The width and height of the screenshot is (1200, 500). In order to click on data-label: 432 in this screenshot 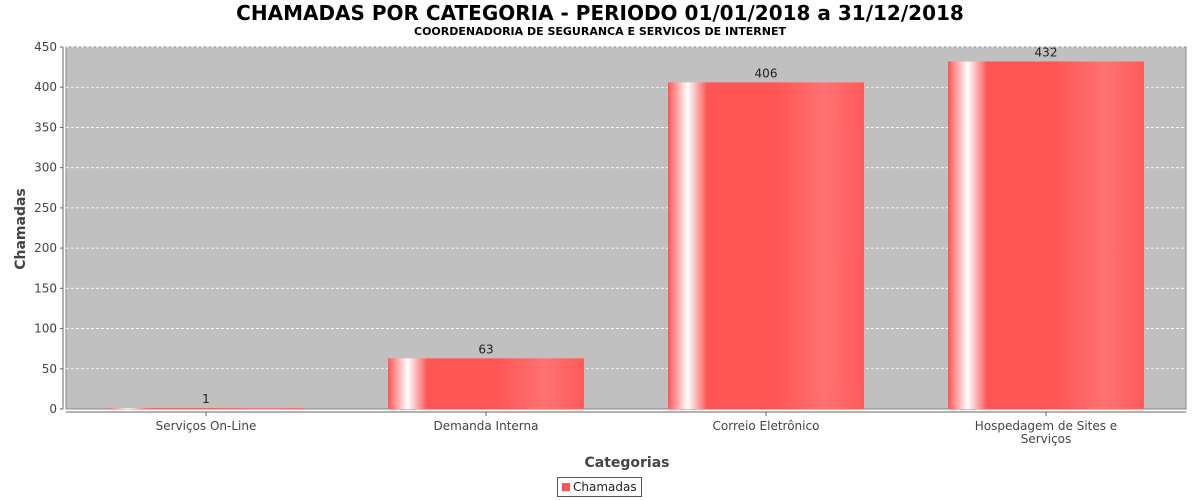, I will do `click(1046, 52)`.